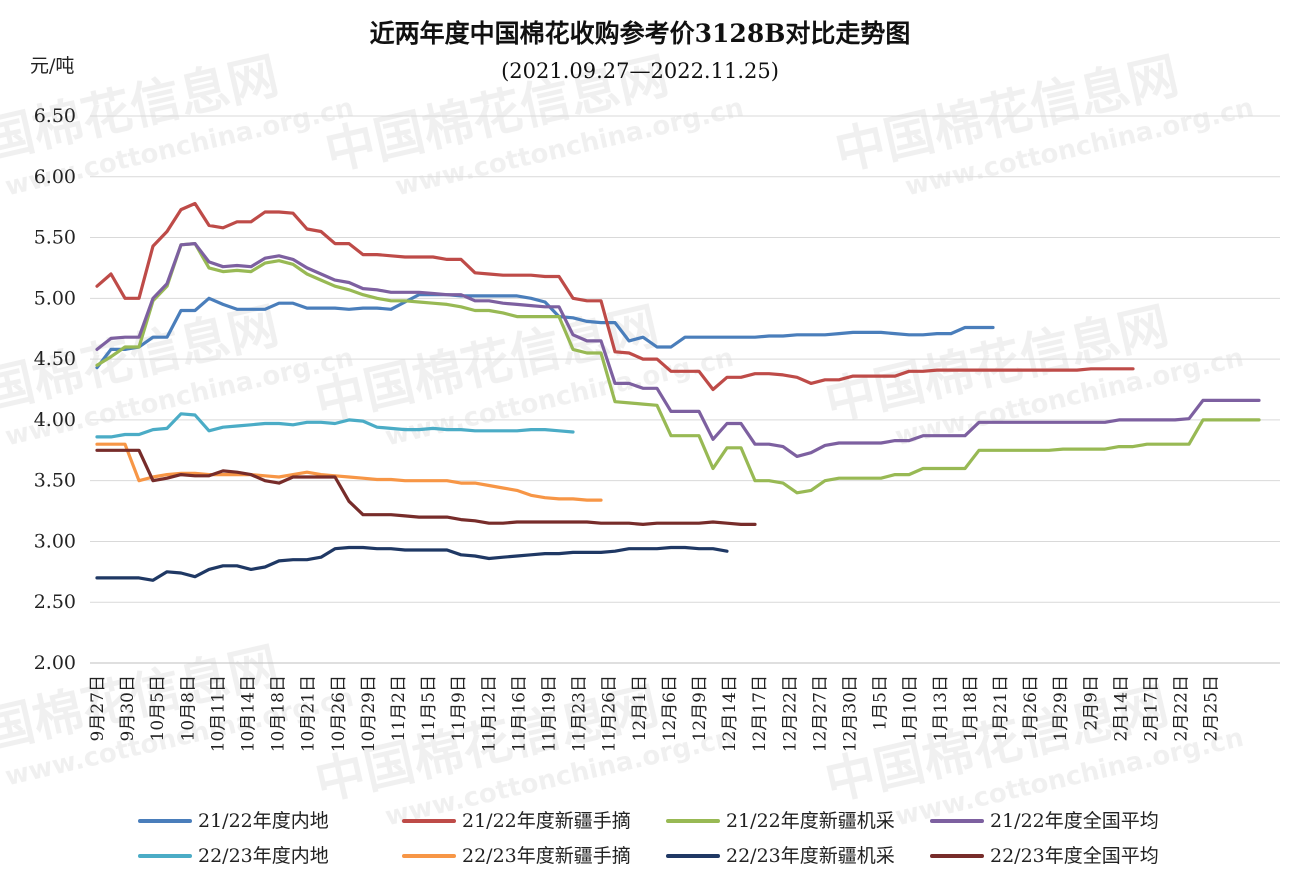 The image size is (1312, 896). What do you see at coordinates (55, 420) in the screenshot?
I see `y-tick-label: 4.00` at bounding box center [55, 420].